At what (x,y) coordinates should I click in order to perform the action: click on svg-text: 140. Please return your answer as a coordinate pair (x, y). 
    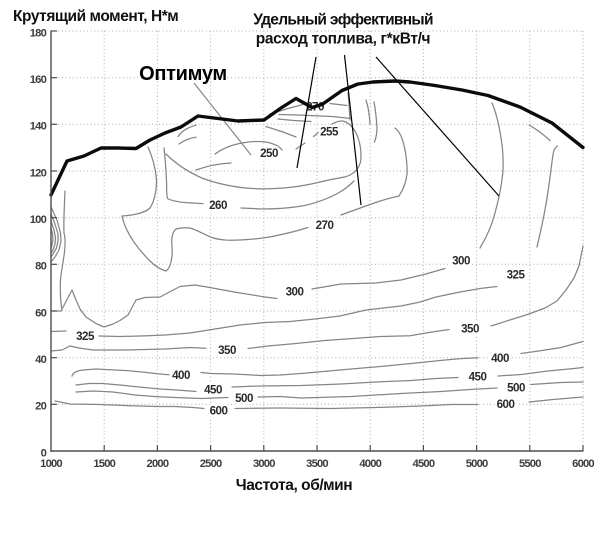
    Looking at the image, I should click on (38, 127).